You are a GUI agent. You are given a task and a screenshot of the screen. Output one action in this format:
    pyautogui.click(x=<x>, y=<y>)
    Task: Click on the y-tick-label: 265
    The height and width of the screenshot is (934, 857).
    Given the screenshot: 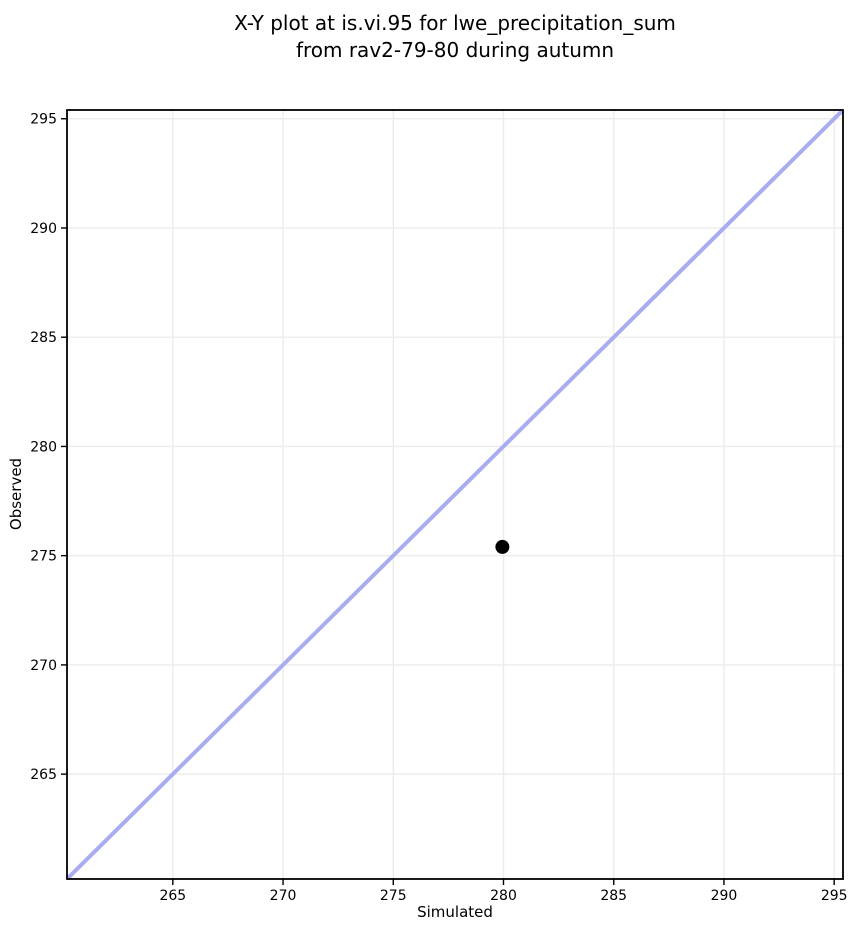 What is the action you would take?
    pyautogui.click(x=43, y=775)
    